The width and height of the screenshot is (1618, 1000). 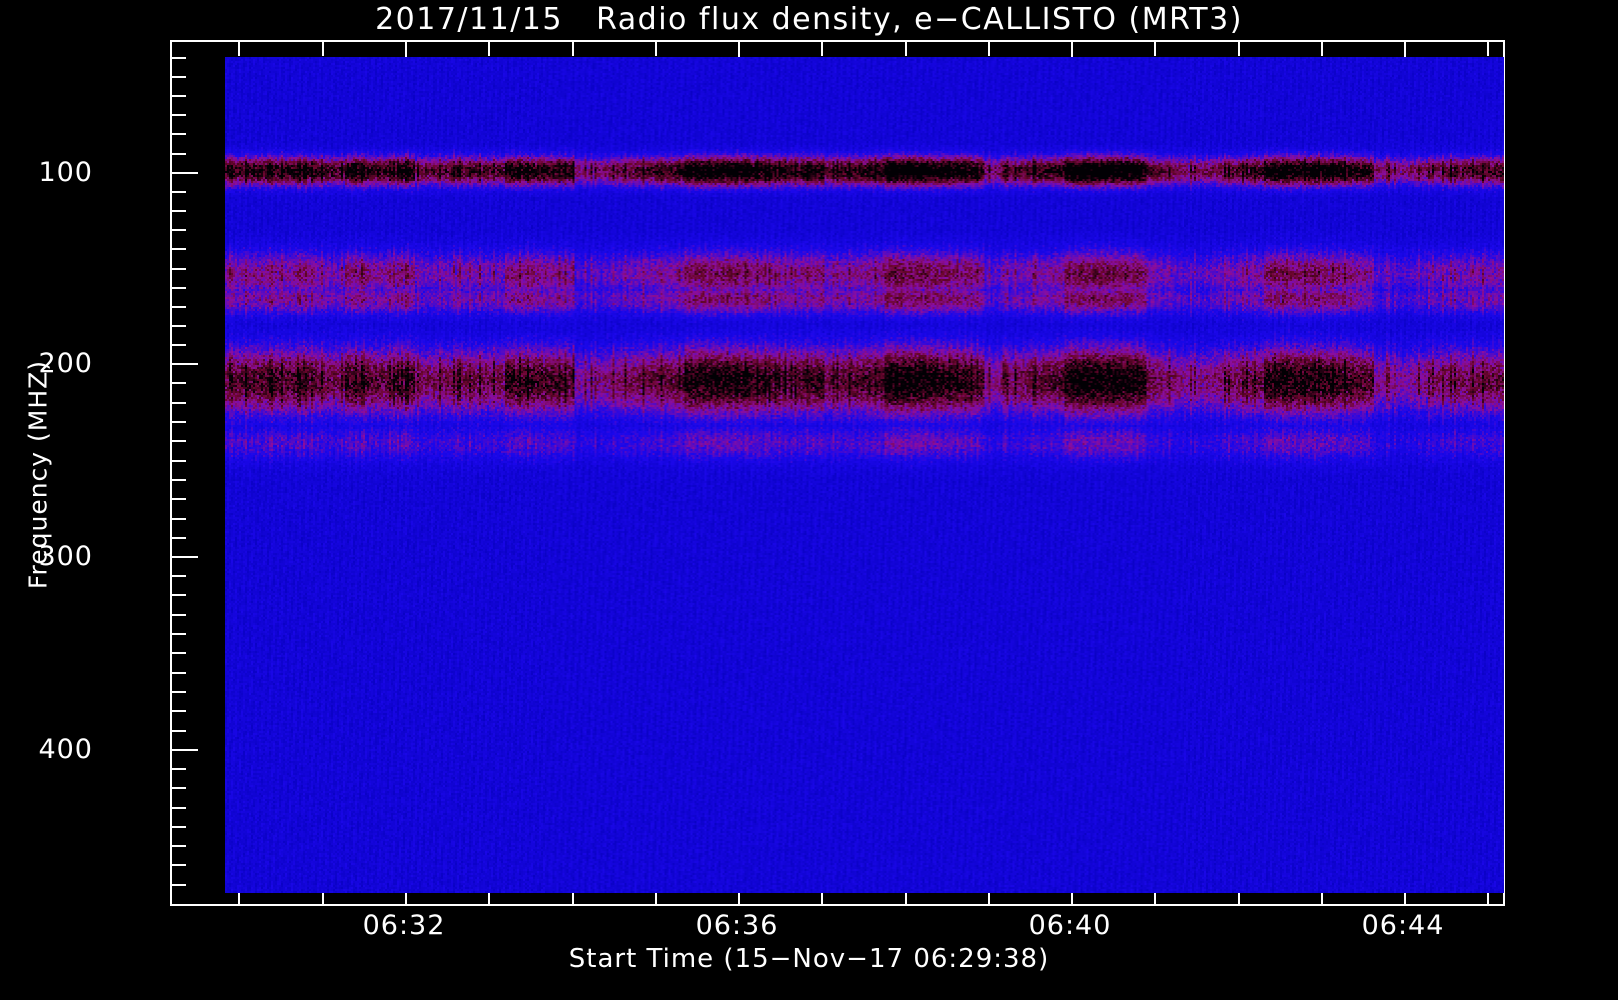 What do you see at coordinates (65, 556) in the screenshot?
I see `y-tick-label-300: 300` at bounding box center [65, 556].